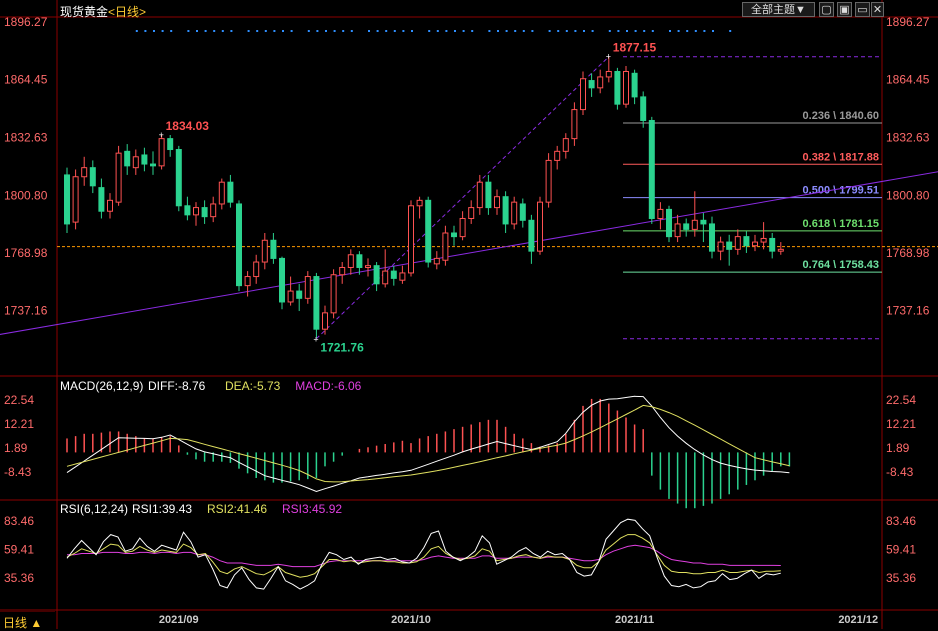 This screenshot has height=631, width=938. What do you see at coordinates (908, 253) in the screenshot?
I see `y-tick-label-right: 1768.98` at bounding box center [908, 253].